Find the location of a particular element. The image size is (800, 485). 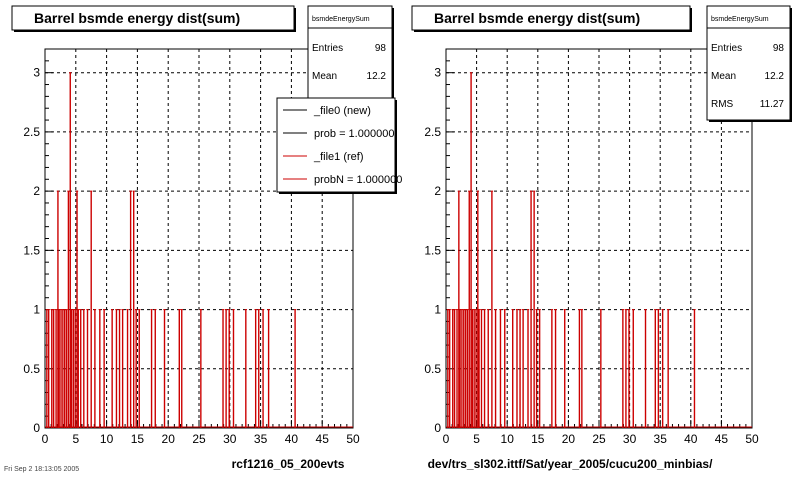

legend-entry: _file1 (ref) is located at coordinates (338, 157).